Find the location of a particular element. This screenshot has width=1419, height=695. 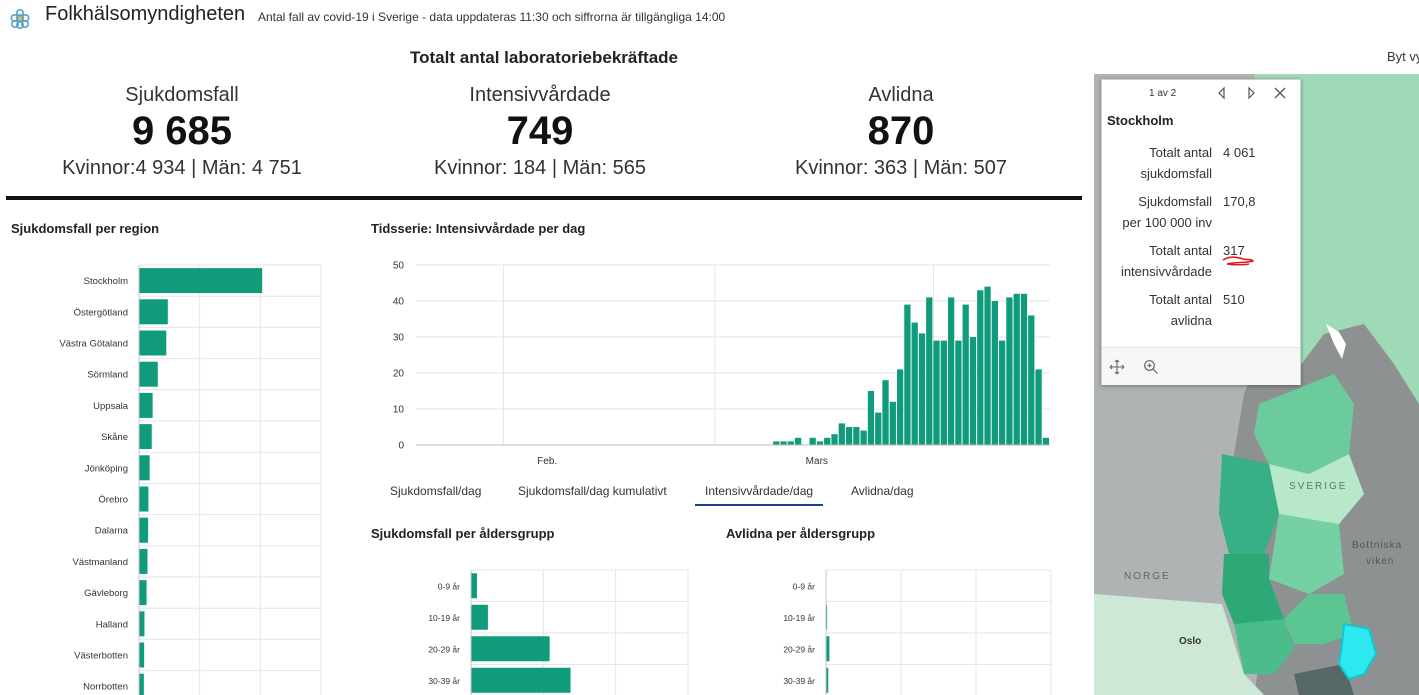

category-label: 20-29 år is located at coordinates (799, 649).